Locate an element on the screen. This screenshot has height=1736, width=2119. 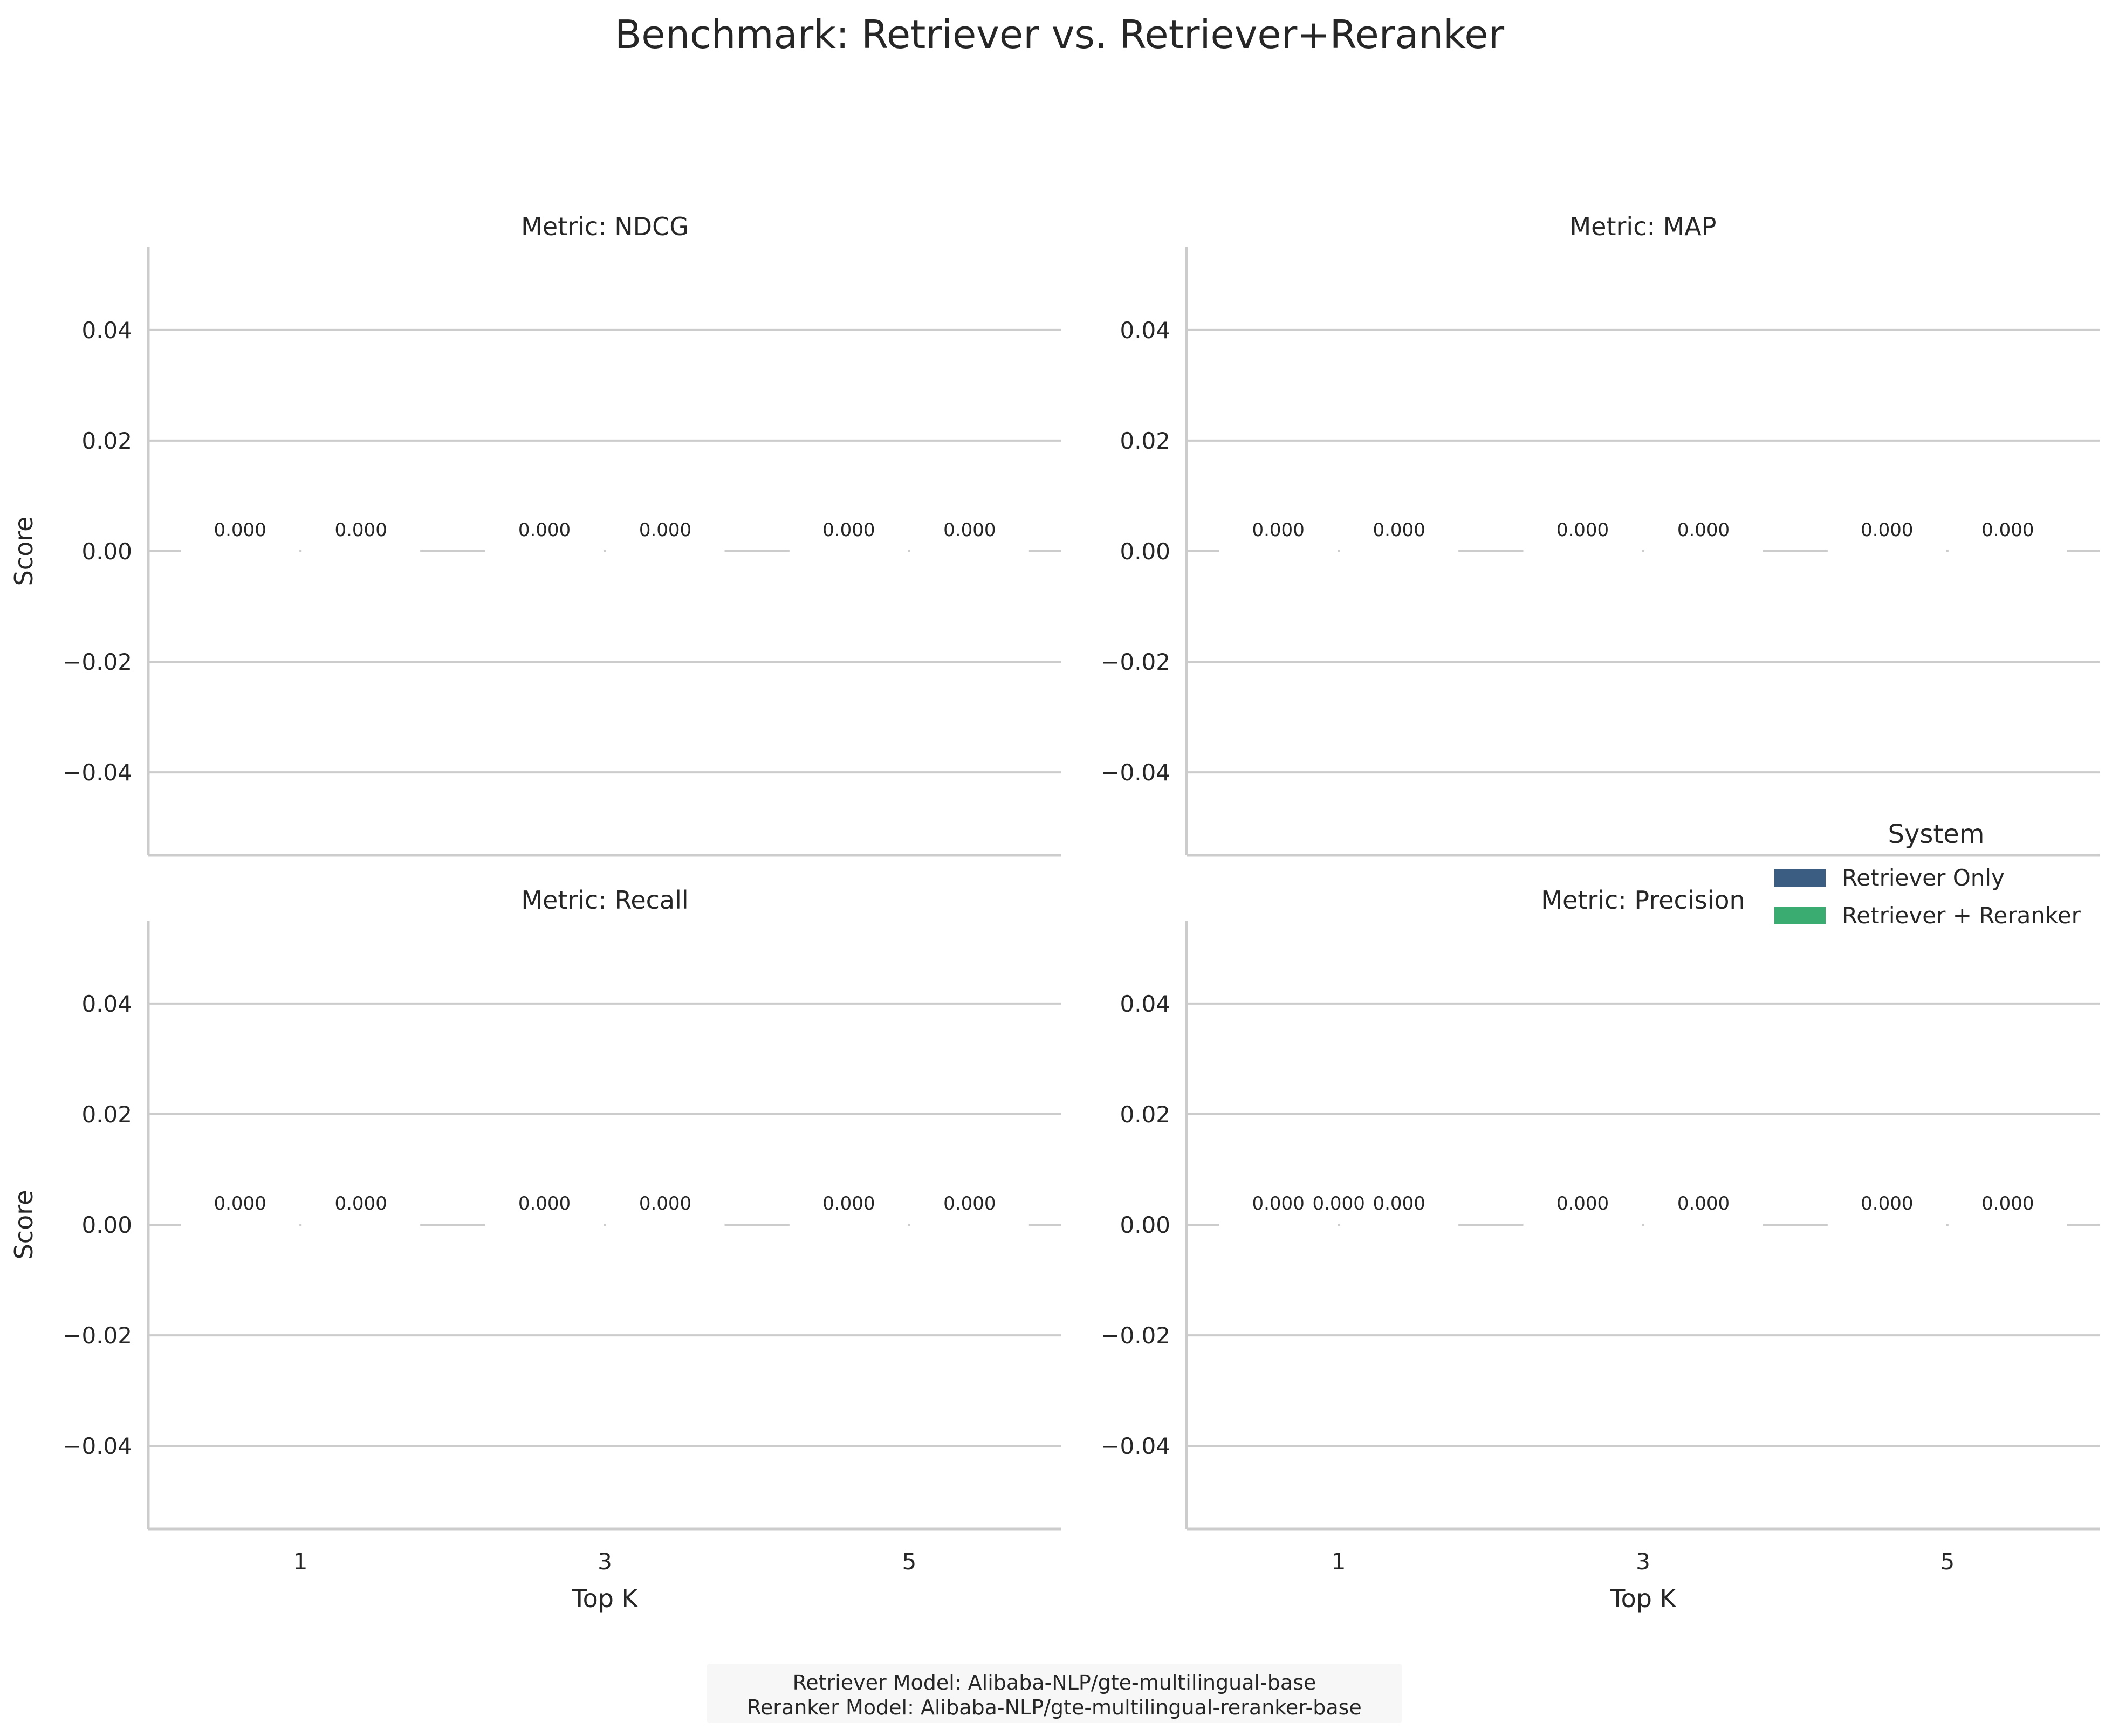
panel-title: Metric: Precision is located at coordinates (1643, 900).